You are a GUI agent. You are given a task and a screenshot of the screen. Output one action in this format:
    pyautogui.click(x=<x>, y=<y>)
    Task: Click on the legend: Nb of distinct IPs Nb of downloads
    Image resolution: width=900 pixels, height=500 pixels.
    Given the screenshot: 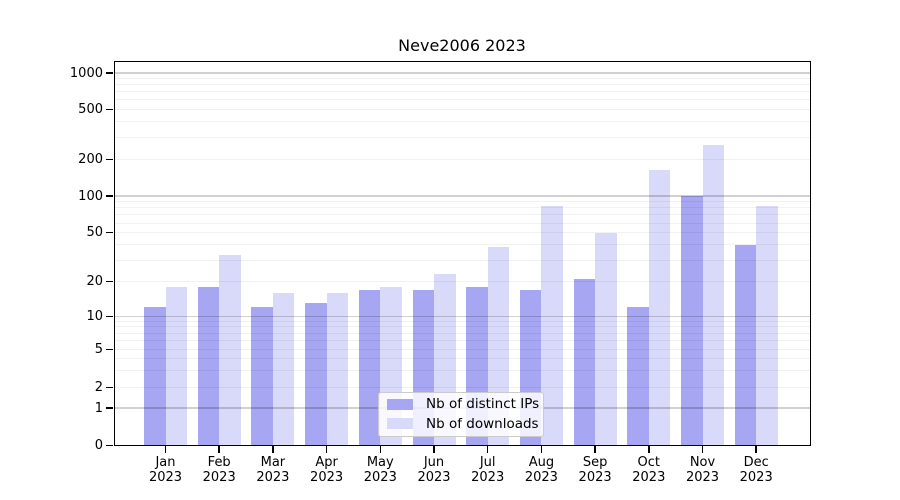 What is the action you would take?
    pyautogui.click(x=461, y=414)
    